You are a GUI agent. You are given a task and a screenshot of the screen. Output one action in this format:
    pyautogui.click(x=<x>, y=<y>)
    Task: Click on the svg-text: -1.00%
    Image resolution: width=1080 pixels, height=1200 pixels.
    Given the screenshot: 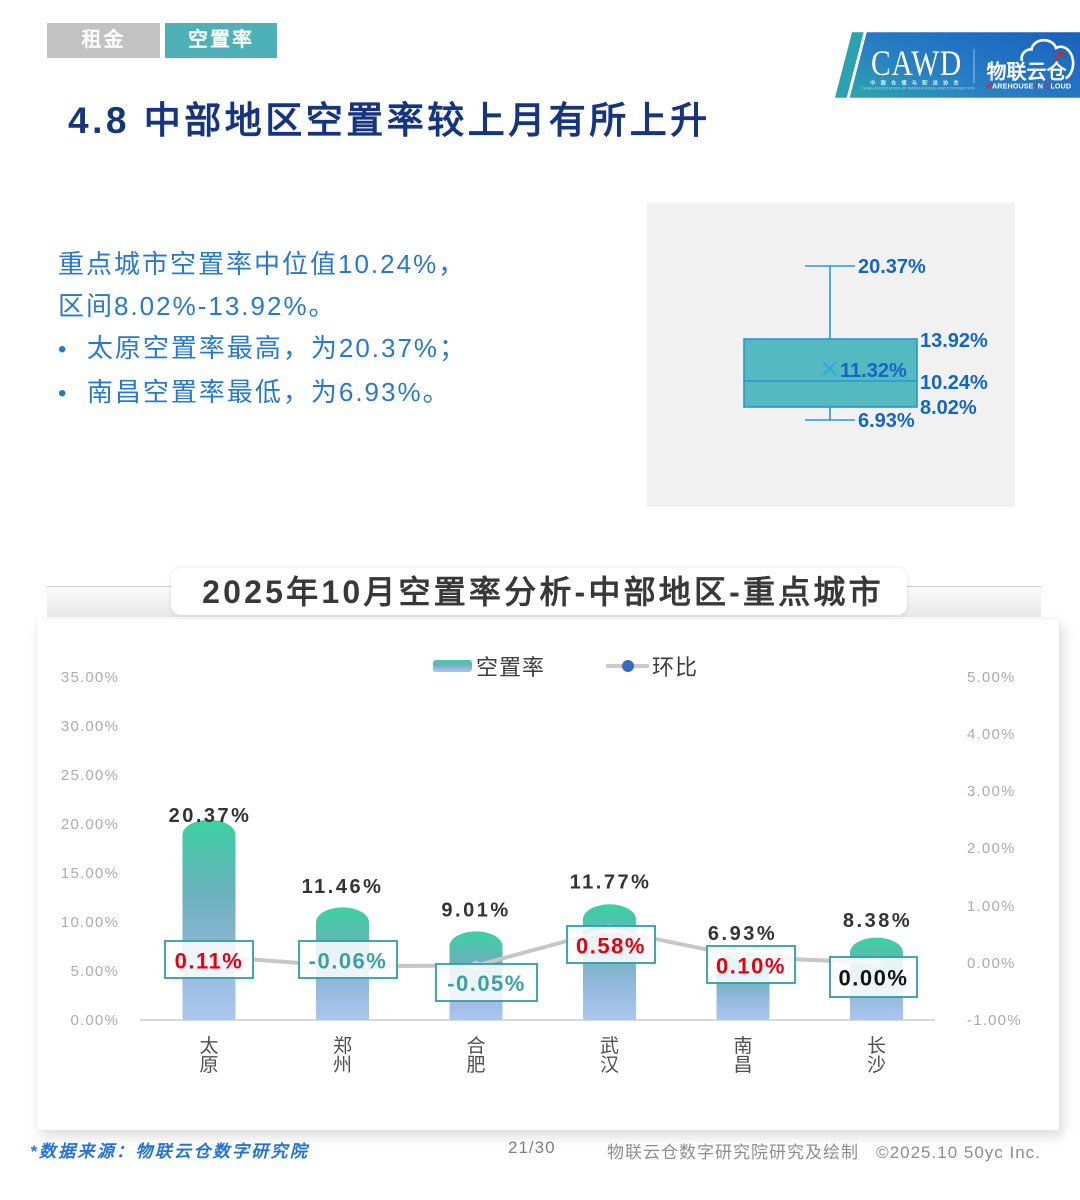 What is the action you would take?
    pyautogui.click(x=994, y=1020)
    